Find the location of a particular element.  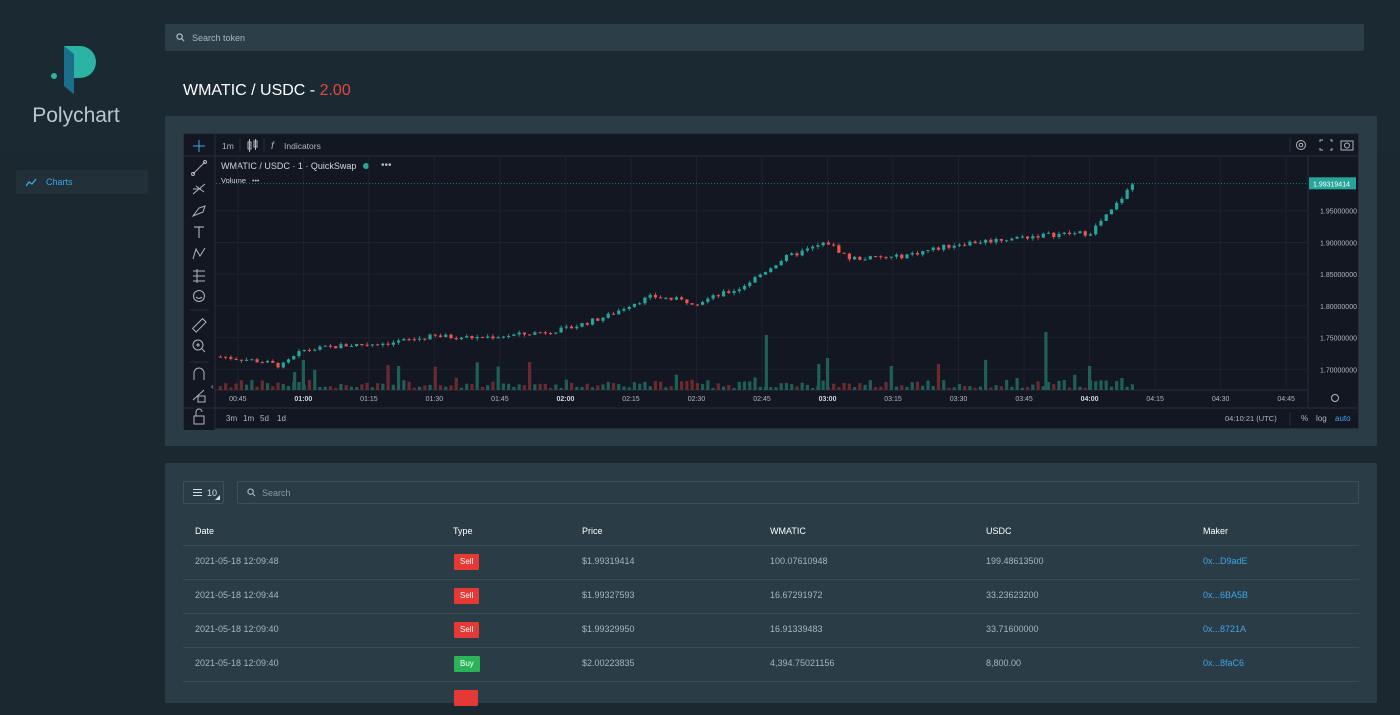

range-button: 1d is located at coordinates (281, 418).